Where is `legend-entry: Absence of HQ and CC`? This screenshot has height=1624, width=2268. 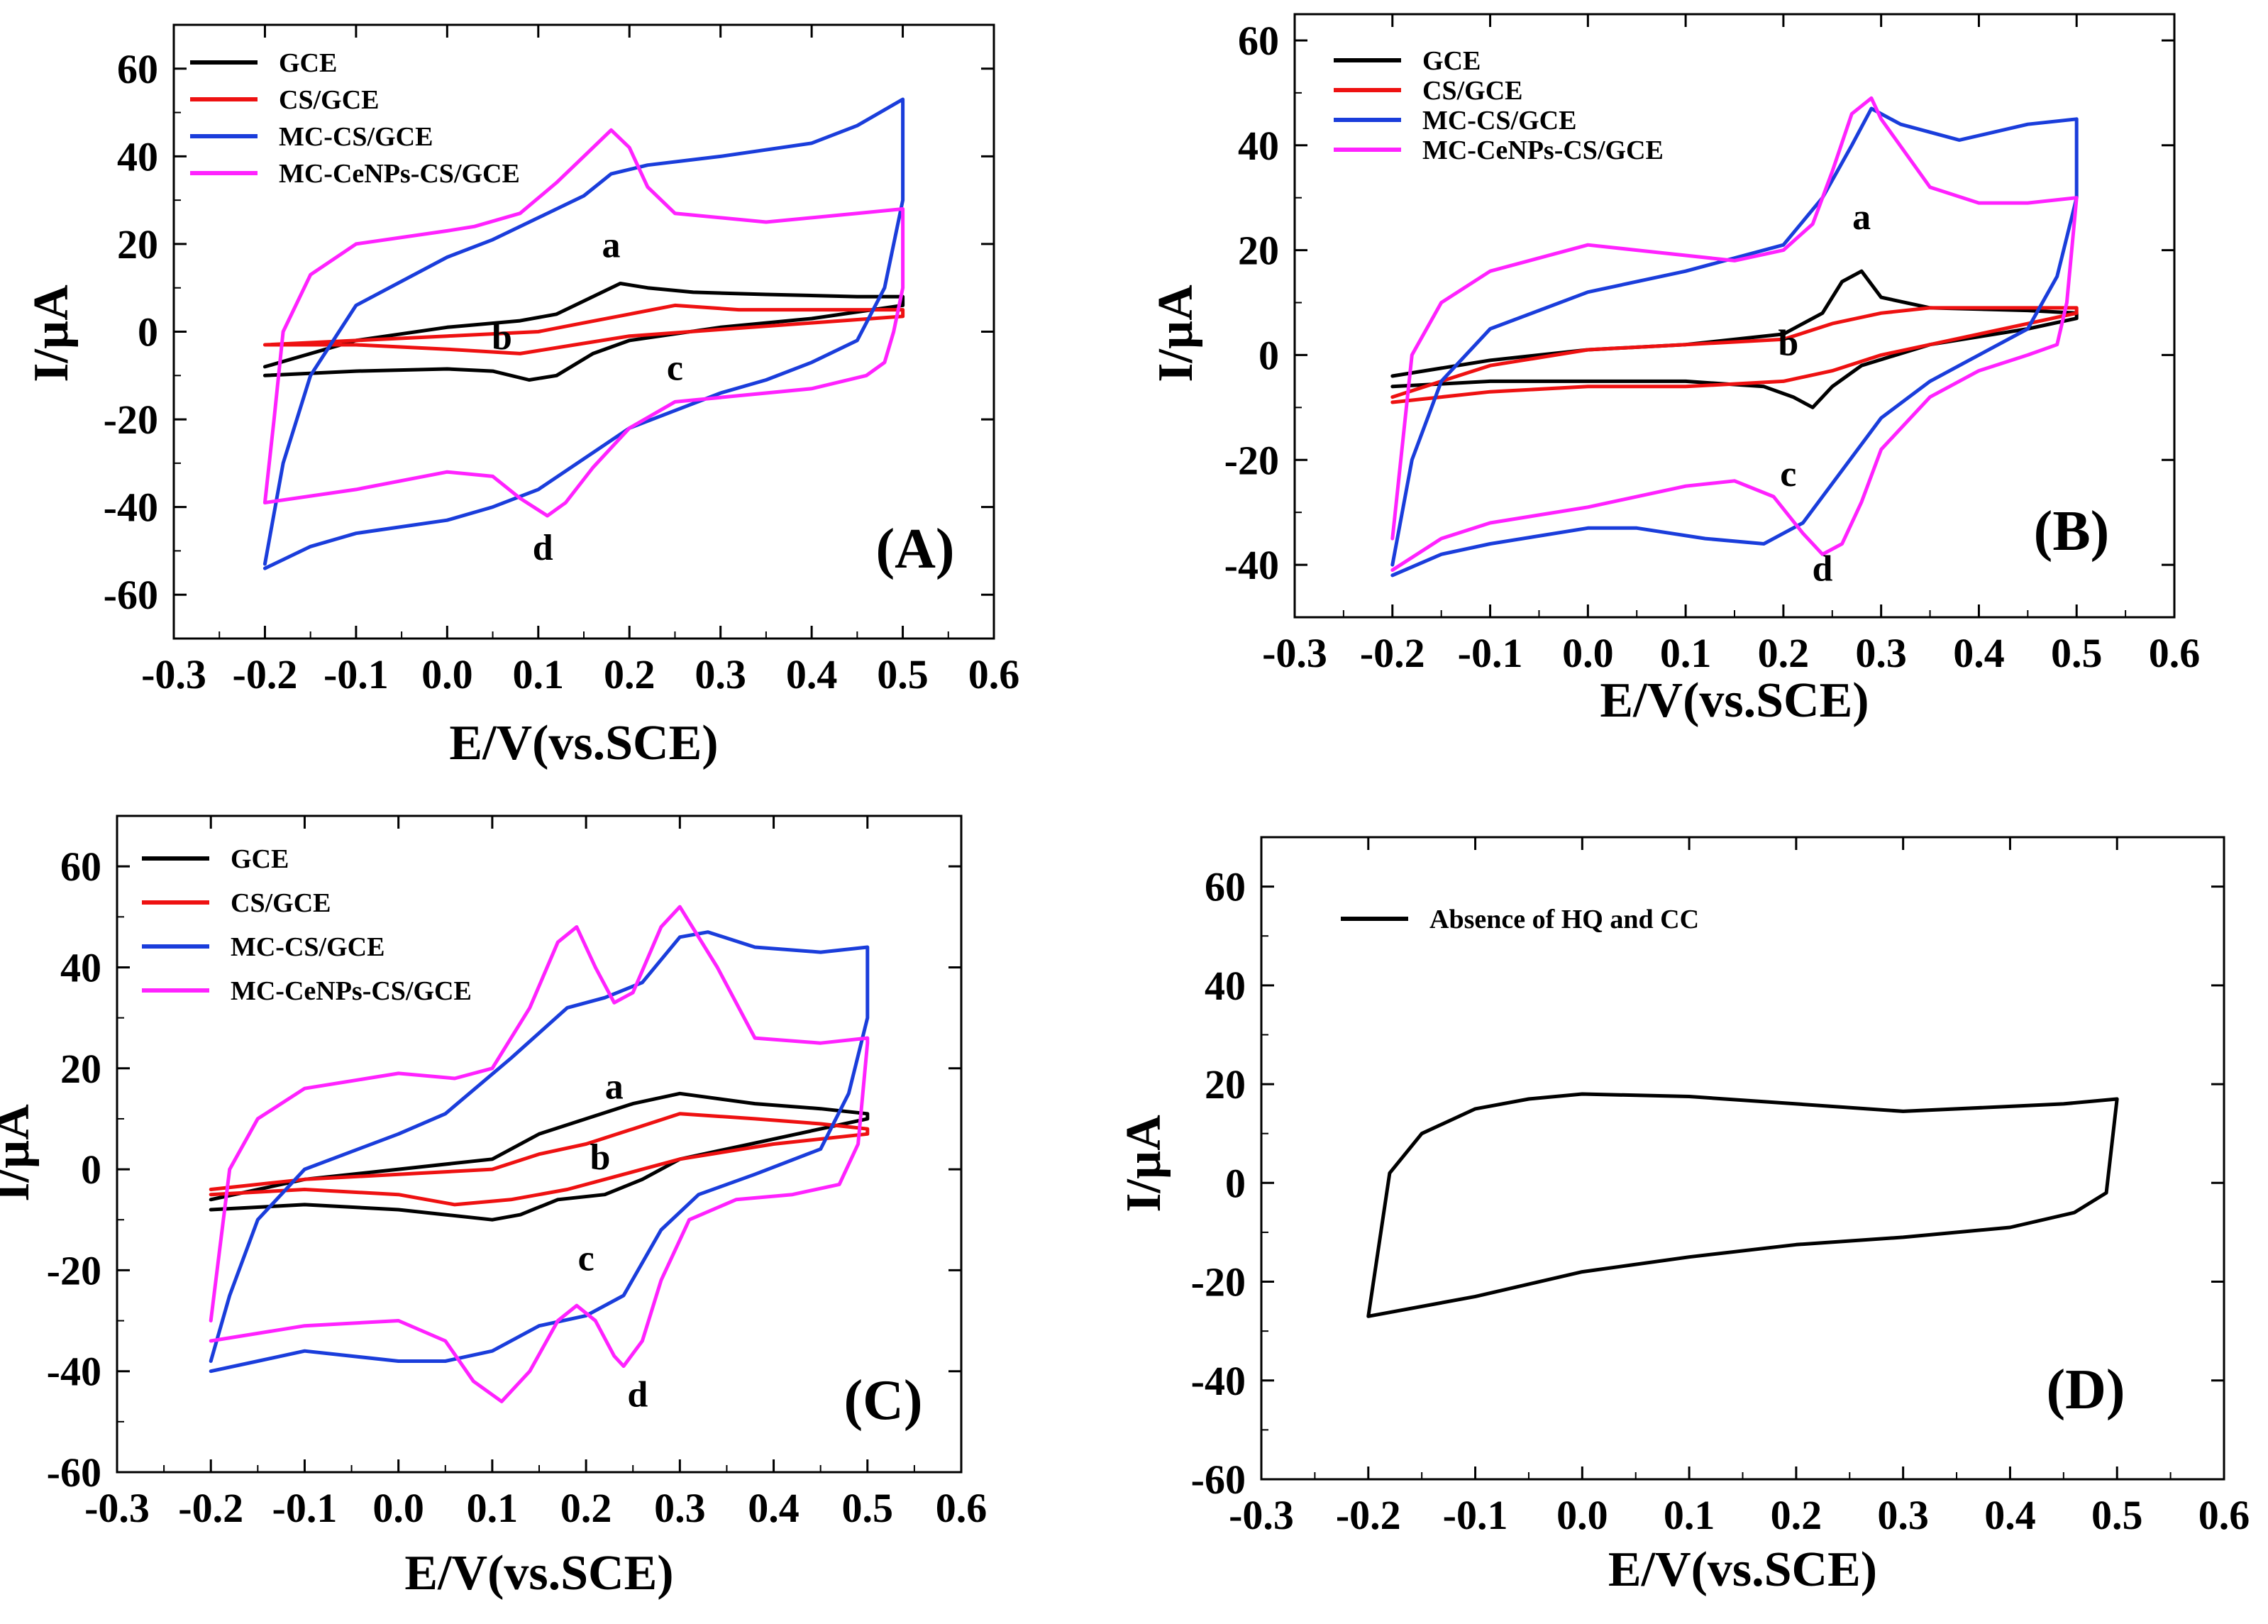 legend-entry: Absence of HQ and CC is located at coordinates (1564, 919).